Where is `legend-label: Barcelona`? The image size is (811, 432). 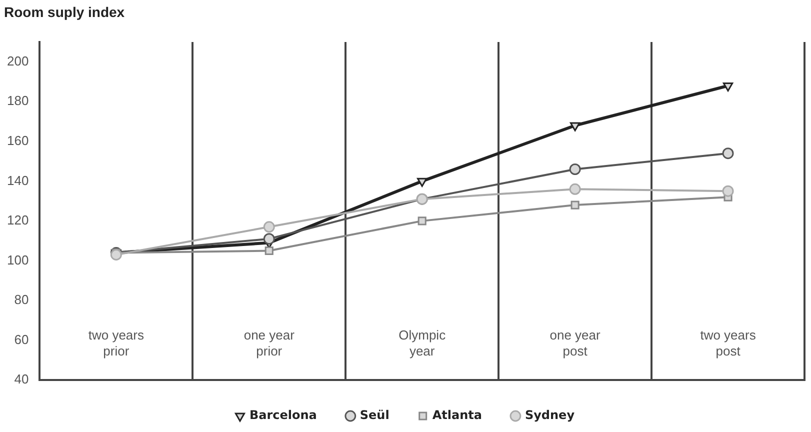 legend-label: Barcelona is located at coordinates (283, 415).